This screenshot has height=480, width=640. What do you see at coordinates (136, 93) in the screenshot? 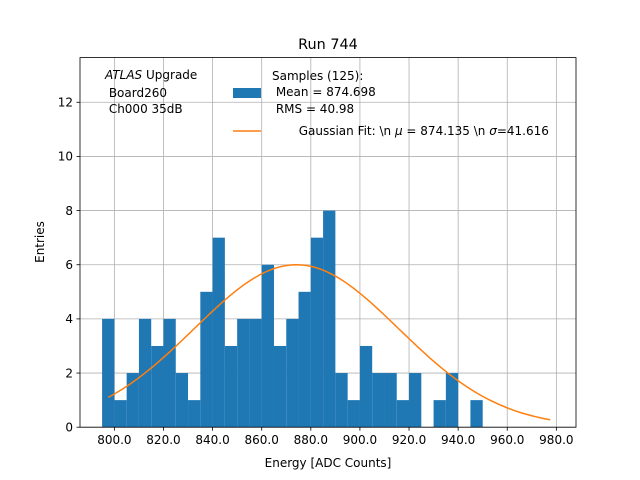
I see `board-label: Board260` at bounding box center [136, 93].